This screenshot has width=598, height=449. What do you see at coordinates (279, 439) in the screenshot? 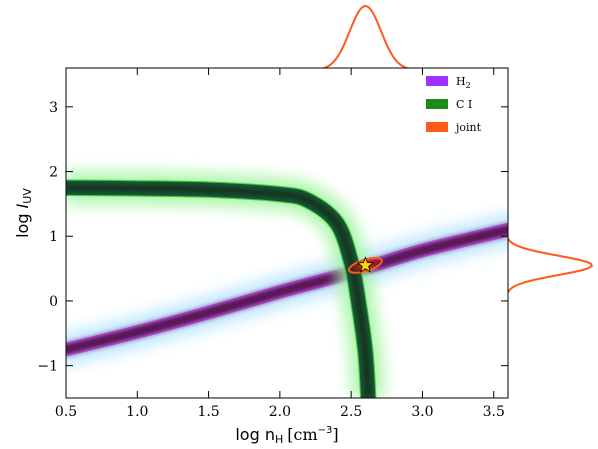
I see `x-axis-label-sub: H` at bounding box center [279, 439].